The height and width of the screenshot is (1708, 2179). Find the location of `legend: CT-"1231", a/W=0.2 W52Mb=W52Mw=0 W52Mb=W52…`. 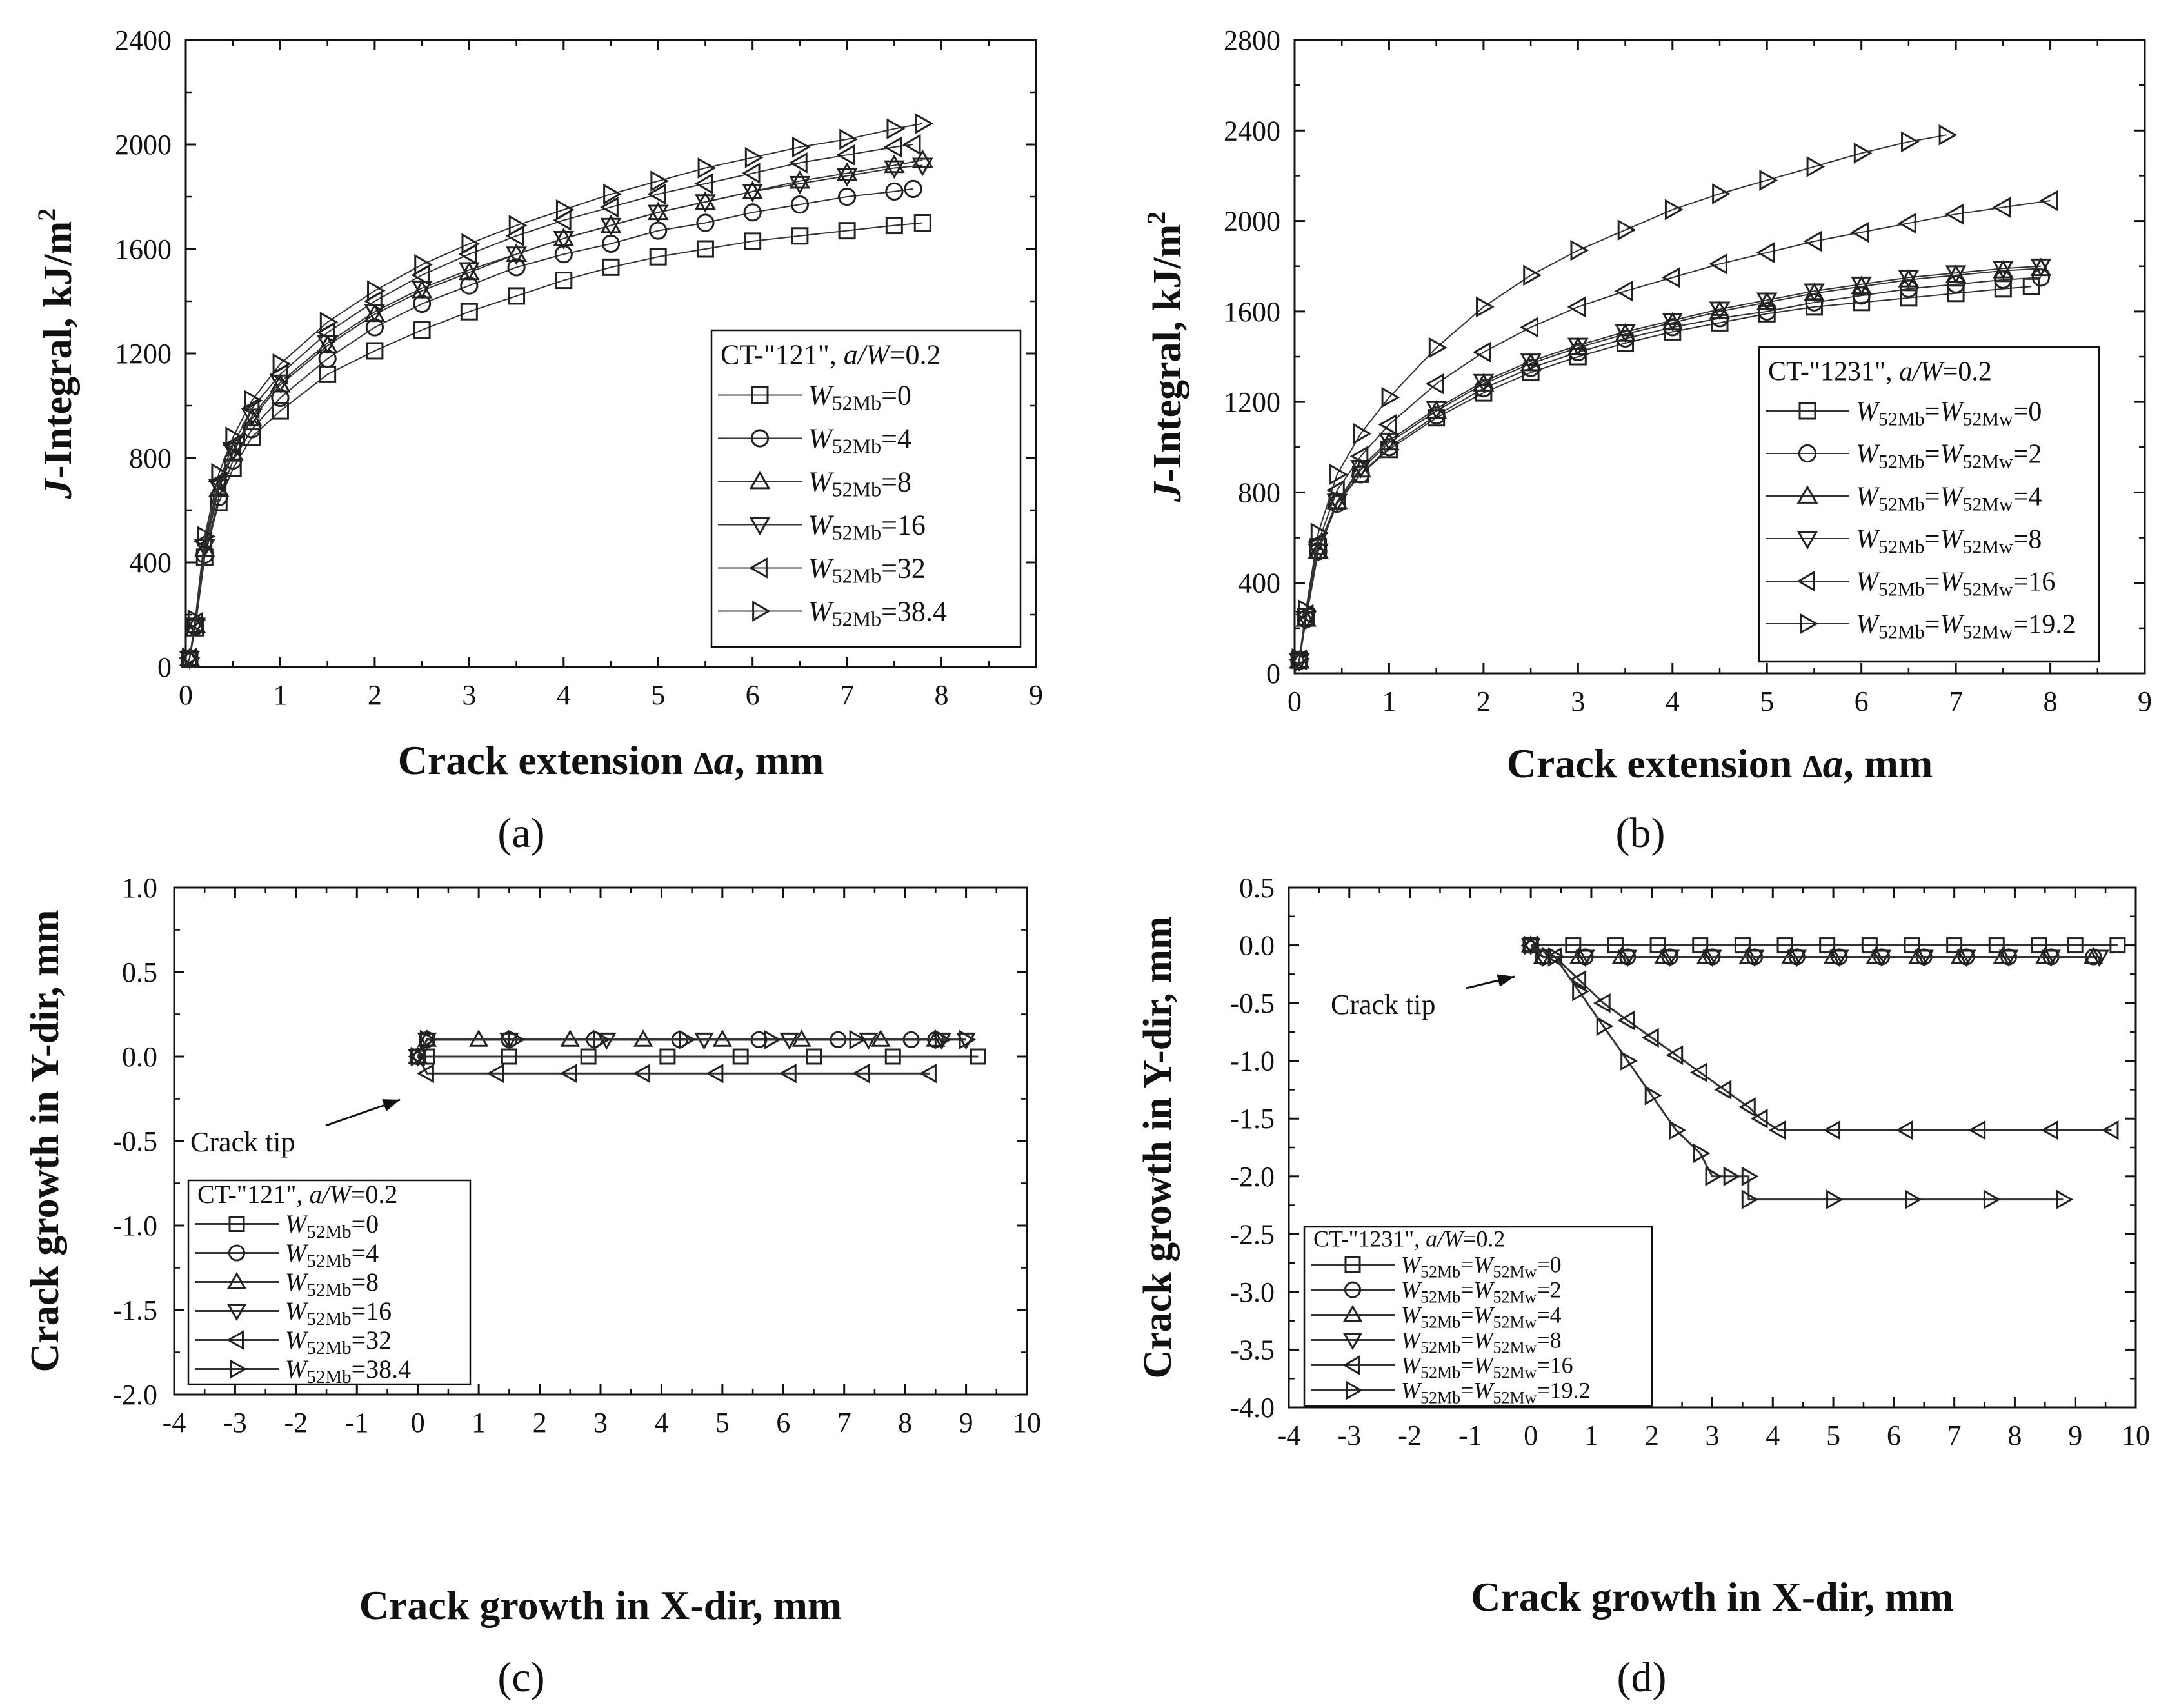

legend: CT-"1231", a/W=0.2 W52Mb=W52Mw=0 W52Mb=W52… is located at coordinates (1929, 504).